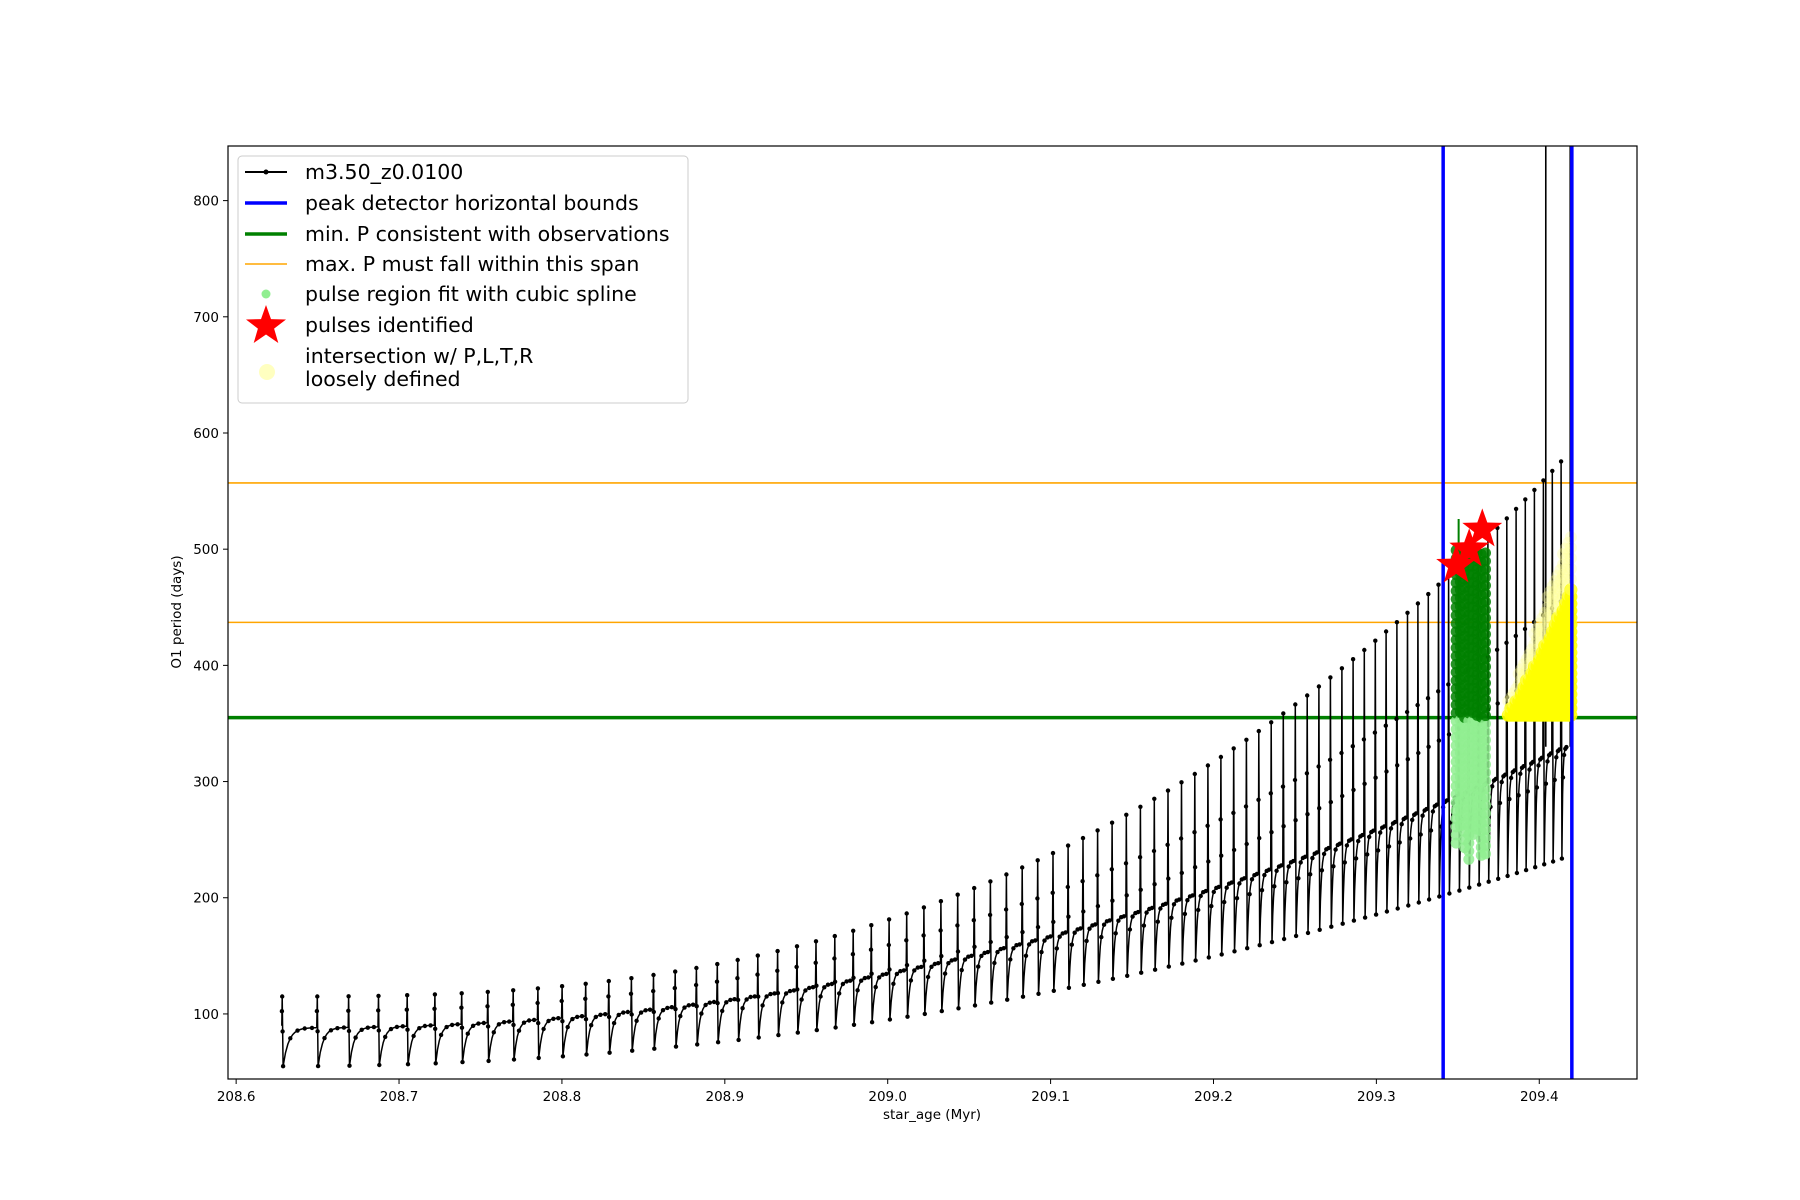 Image resolution: width=1800 pixels, height=1200 pixels. What do you see at coordinates (1213, 1097) in the screenshot?
I see `x-tick-label: 209.2` at bounding box center [1213, 1097].